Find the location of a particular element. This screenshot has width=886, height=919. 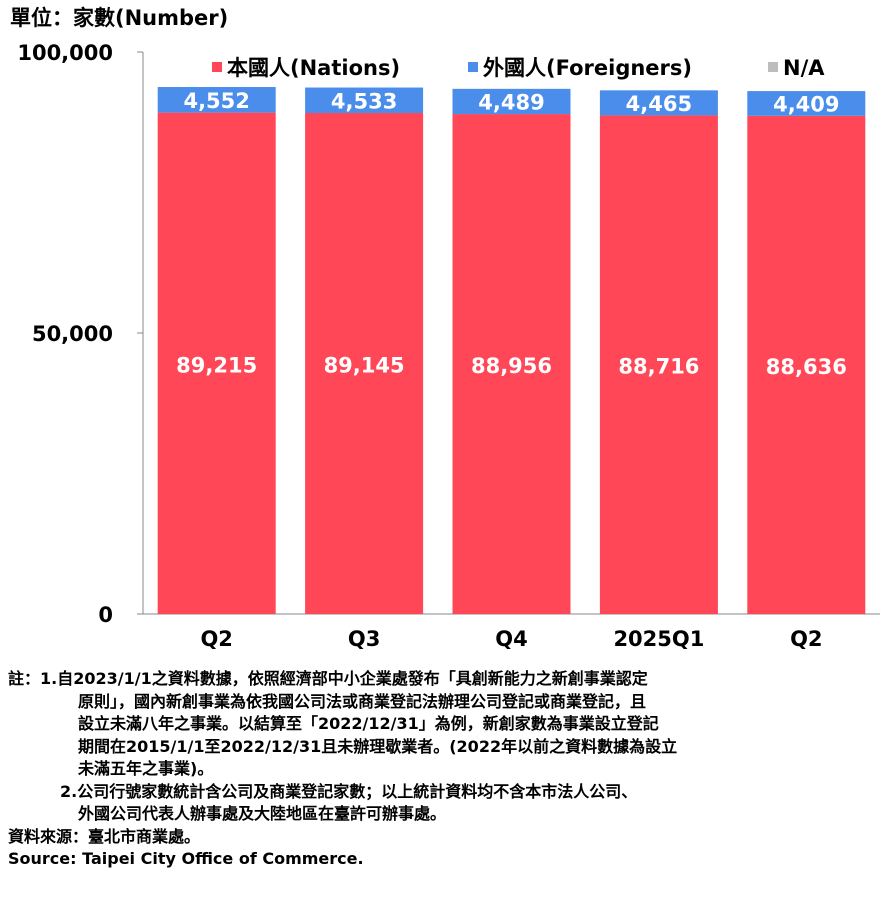

data-label: 4,533 is located at coordinates (364, 101).